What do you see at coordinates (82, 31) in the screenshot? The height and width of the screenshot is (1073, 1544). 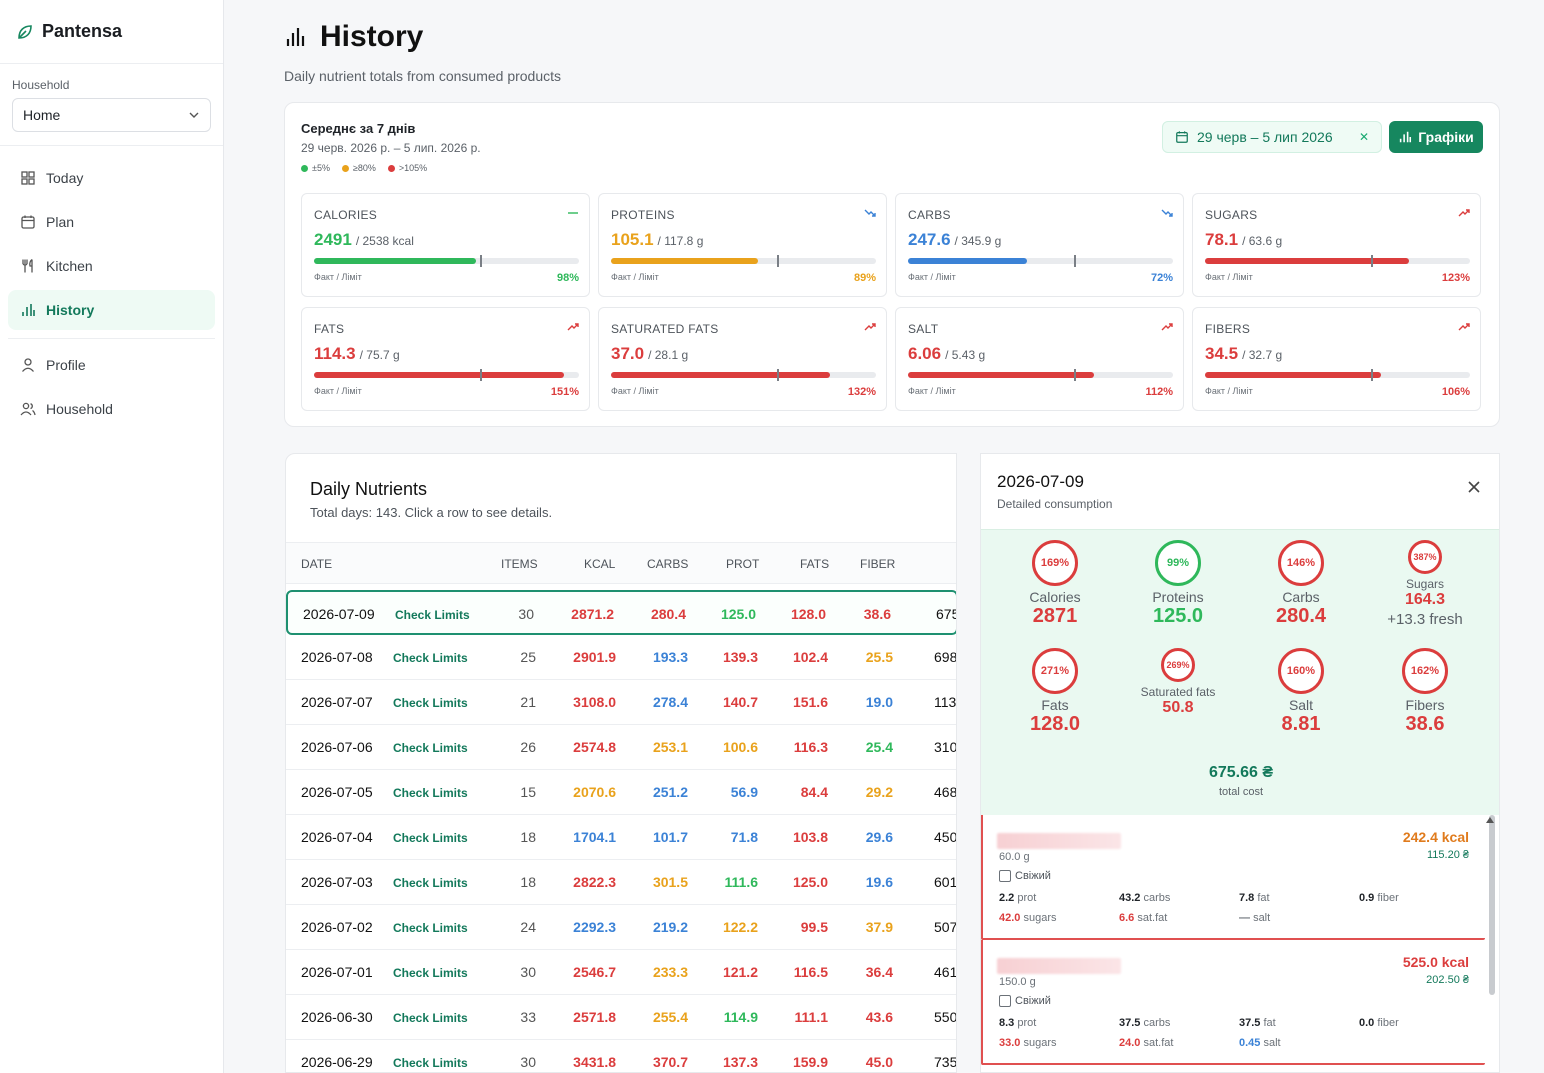 I see `app-name: Pantensa` at bounding box center [82, 31].